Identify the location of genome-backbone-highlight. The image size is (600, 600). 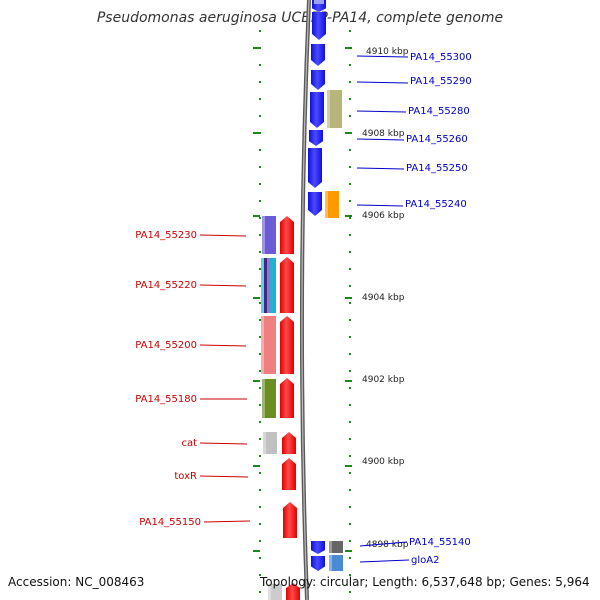
(305, 300).